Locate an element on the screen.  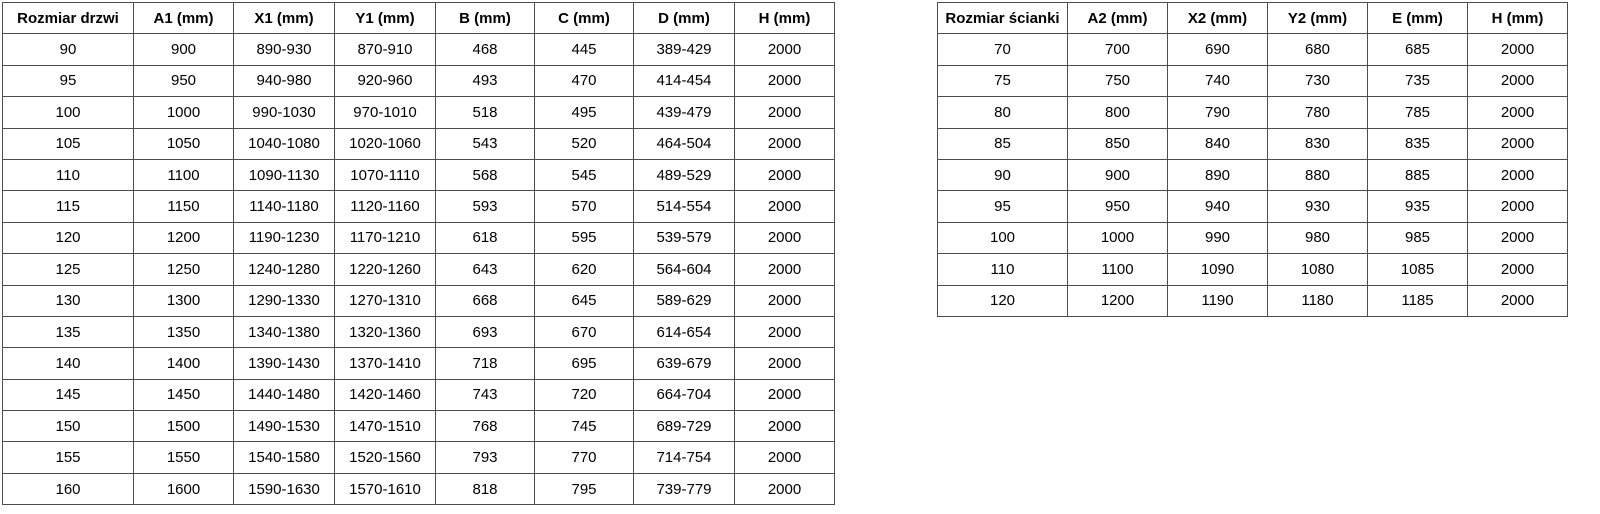
table-cell: 870-910 is located at coordinates (385, 49).